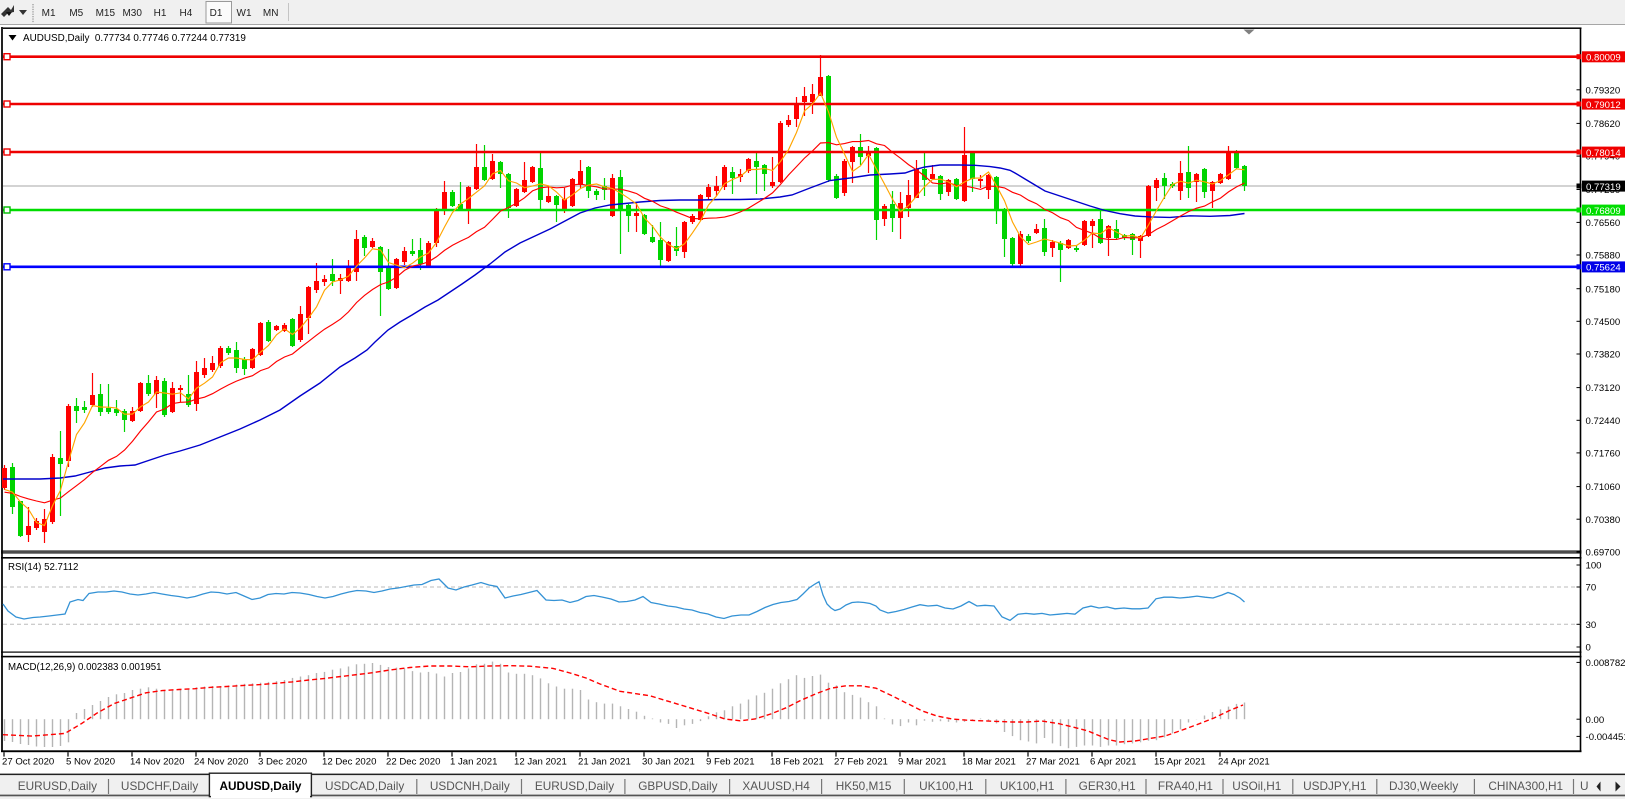 This screenshot has height=799, width=1625. I want to click on svg-text: XAUUSD,H4, so click(776, 786).